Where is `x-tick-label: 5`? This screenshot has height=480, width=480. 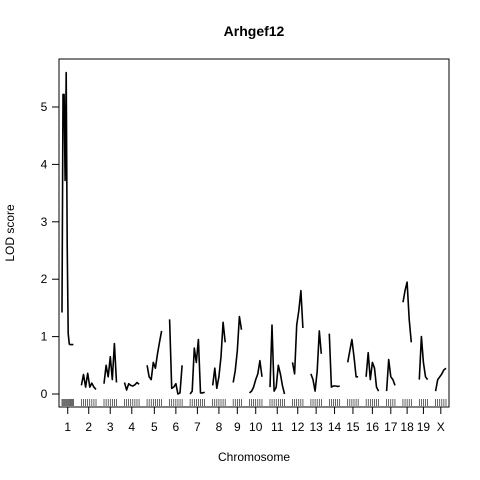 x-tick-label: 5 is located at coordinates (154, 427).